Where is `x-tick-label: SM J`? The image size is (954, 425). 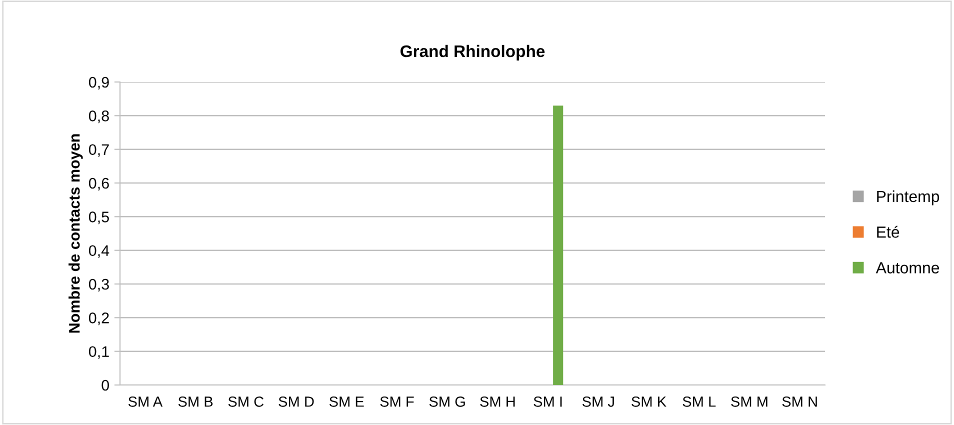
x-tick-label: SM J is located at coordinates (598, 401).